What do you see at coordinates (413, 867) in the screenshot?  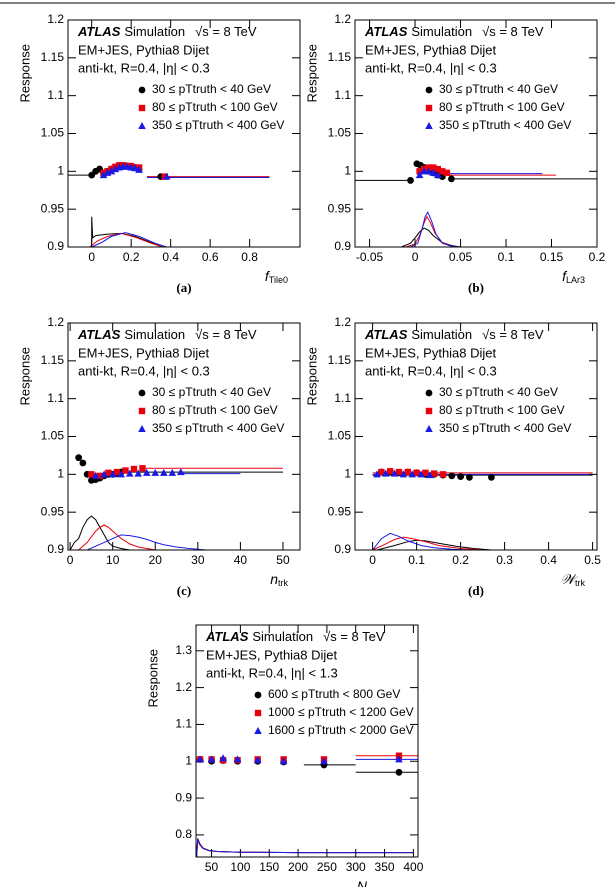 I see `x-tick-label: 400` at bounding box center [413, 867].